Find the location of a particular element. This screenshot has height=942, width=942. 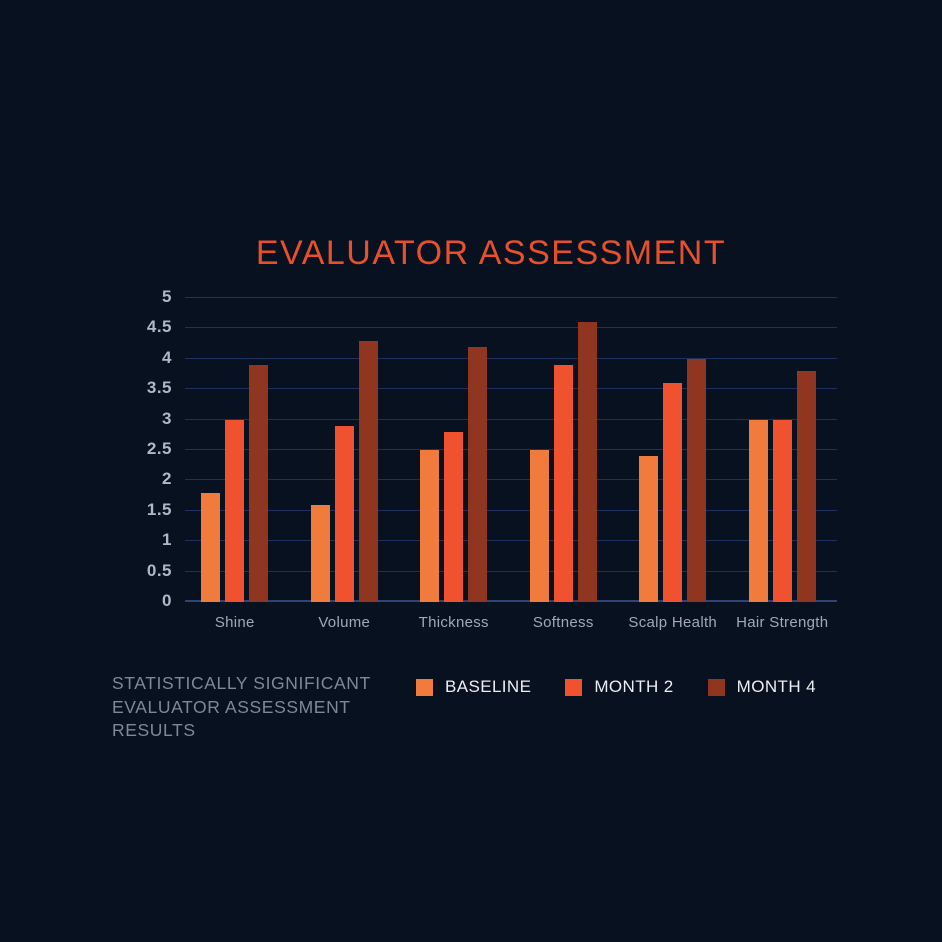

bar-month-4-thickness is located at coordinates (478, 474).